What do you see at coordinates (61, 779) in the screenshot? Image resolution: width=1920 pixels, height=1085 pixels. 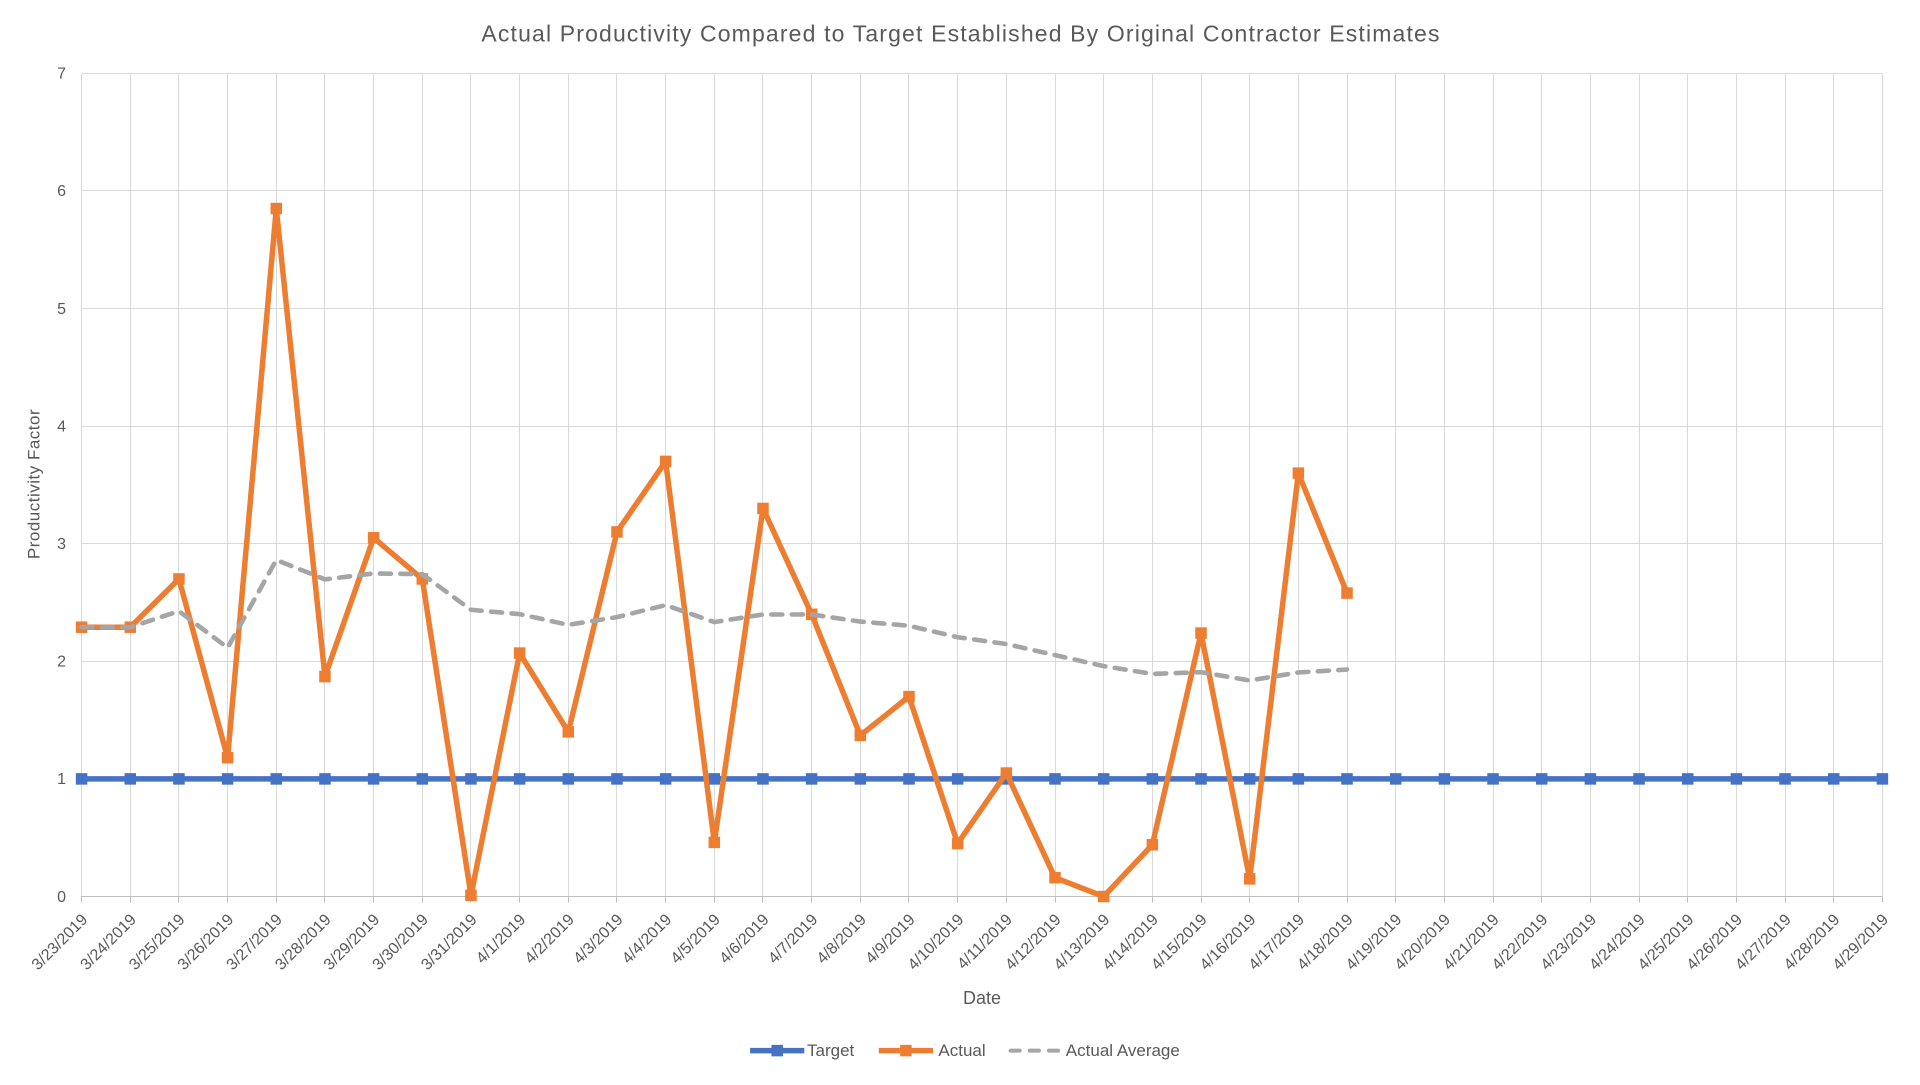 I see `svg-text: 1` at bounding box center [61, 779].